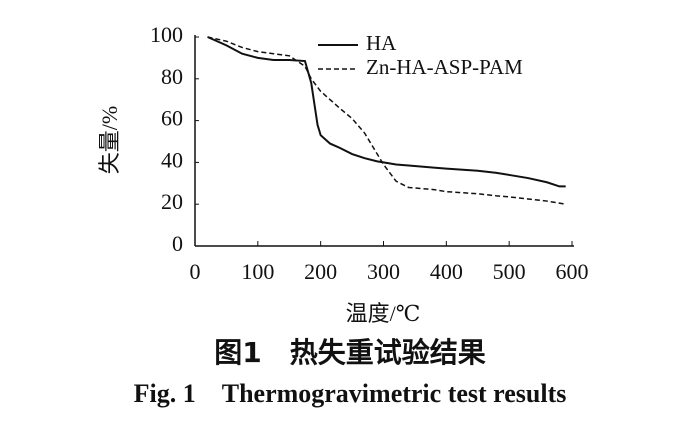  Describe the element at coordinates (509, 271) in the screenshot. I see `x-tick-label: 500` at that location.